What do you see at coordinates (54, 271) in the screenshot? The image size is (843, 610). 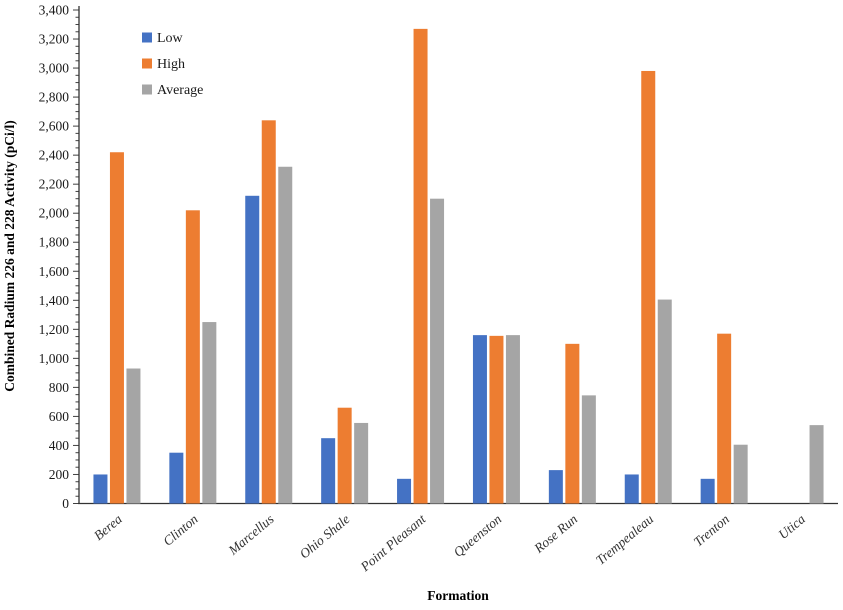 I see `y-tick-label: 1,600` at bounding box center [54, 271].